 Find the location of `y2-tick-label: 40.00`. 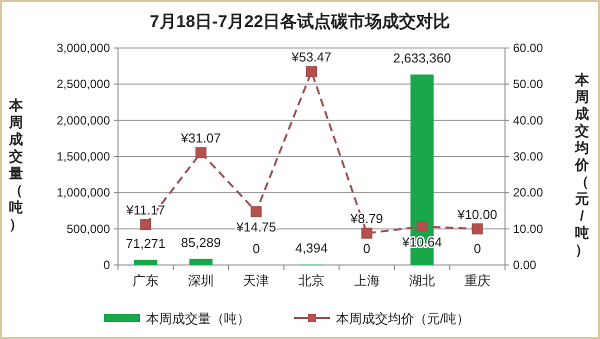

y2-tick-label: 40.00 is located at coordinates (528, 120).